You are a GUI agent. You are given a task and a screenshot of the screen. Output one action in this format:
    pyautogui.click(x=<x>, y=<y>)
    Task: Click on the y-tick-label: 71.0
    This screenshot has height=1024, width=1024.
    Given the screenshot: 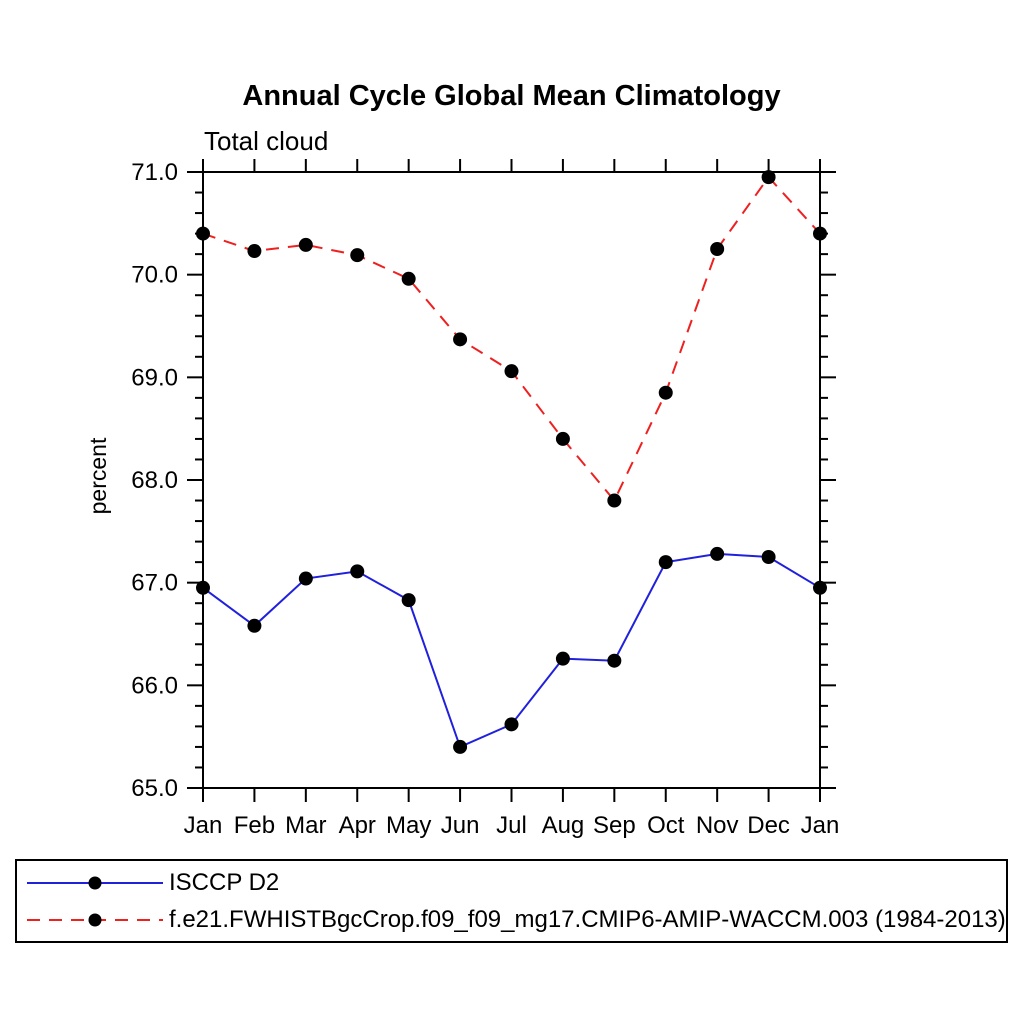 What is the action you would take?
    pyautogui.click(x=154, y=172)
    